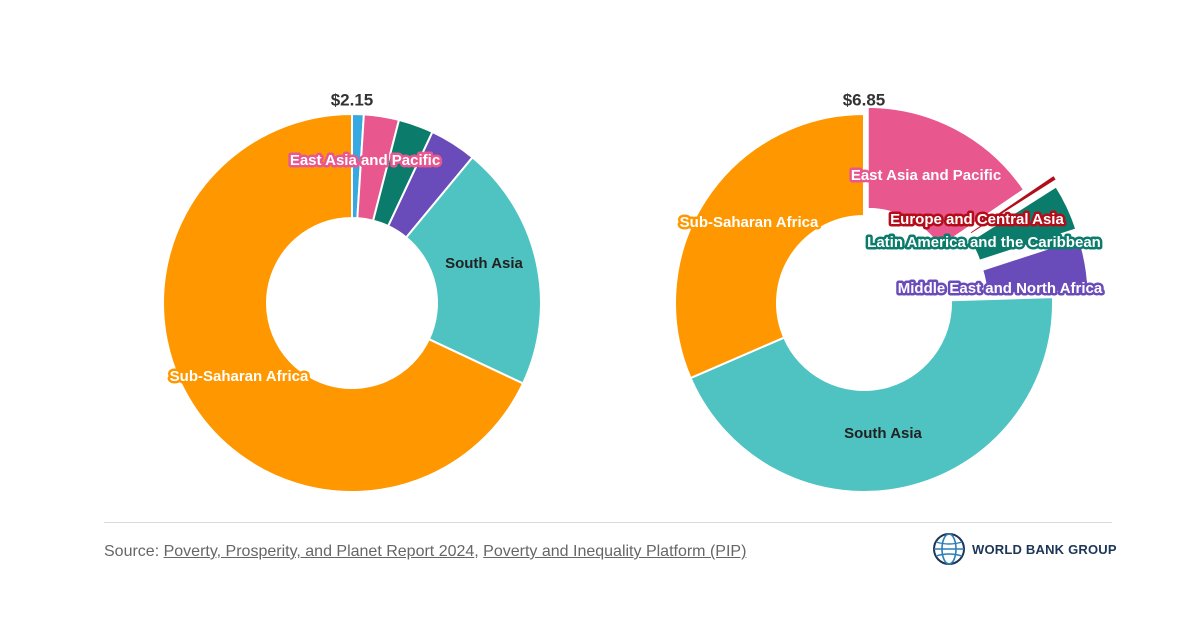 The image size is (1200, 630). What do you see at coordinates (134, 551) in the screenshot?
I see `source-prefix: Source:` at bounding box center [134, 551].